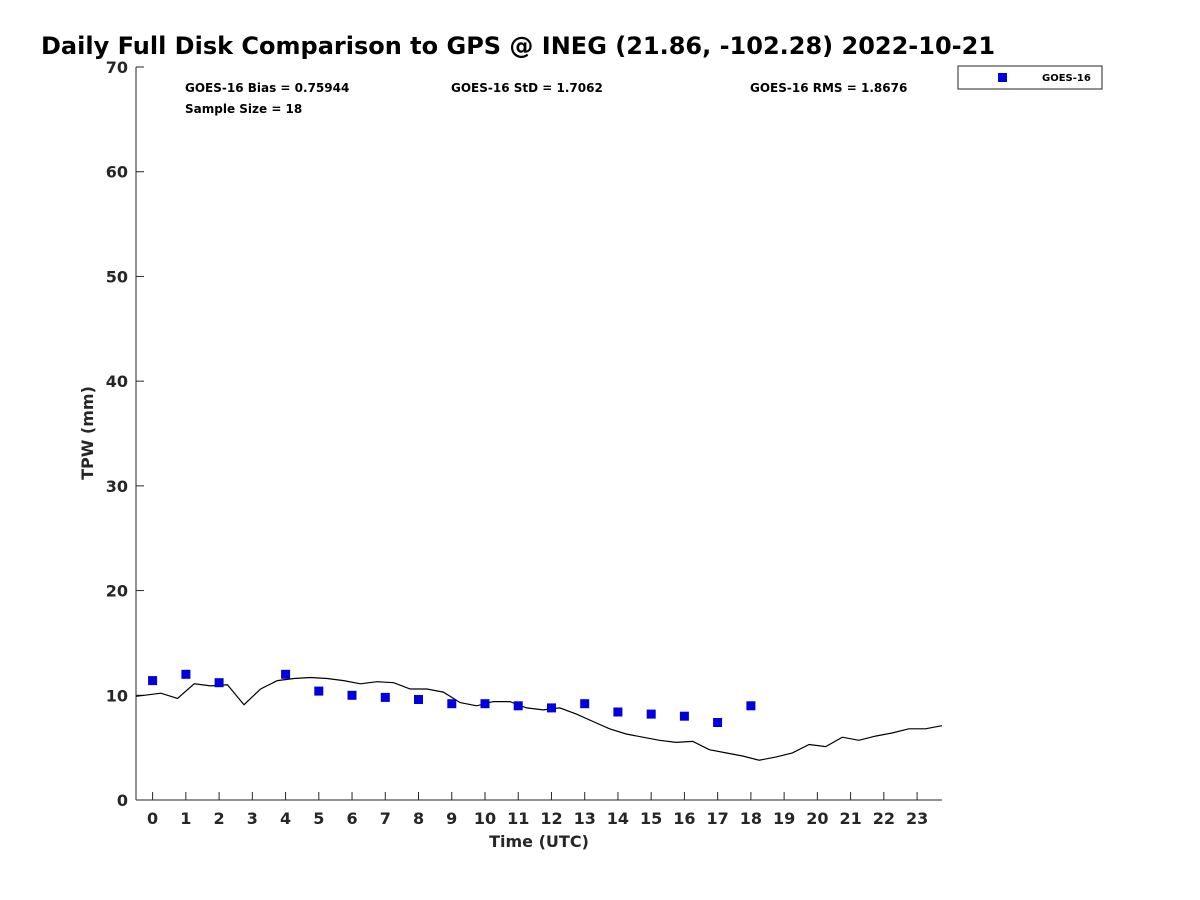 Image resolution: width=1200 pixels, height=900 pixels. I want to click on x-tick-label: 4, so click(285, 818).